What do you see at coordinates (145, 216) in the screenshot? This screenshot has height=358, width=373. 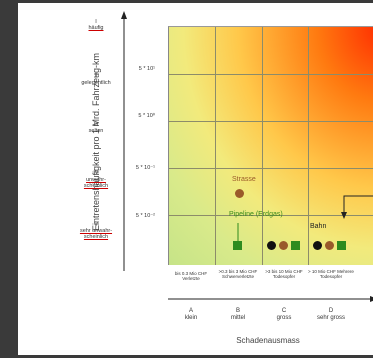 I see `tick-4: 5 * 10⁻²` at bounding box center [145, 216].